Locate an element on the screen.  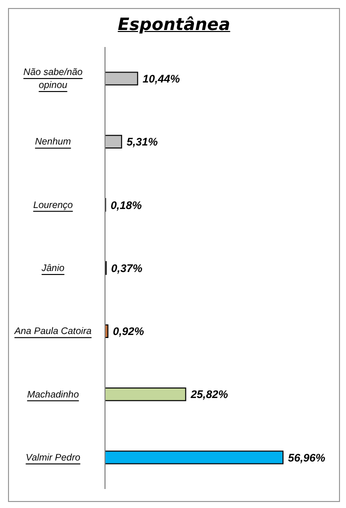
y-tick-label: Machadinho is located at coordinates (53, 394).